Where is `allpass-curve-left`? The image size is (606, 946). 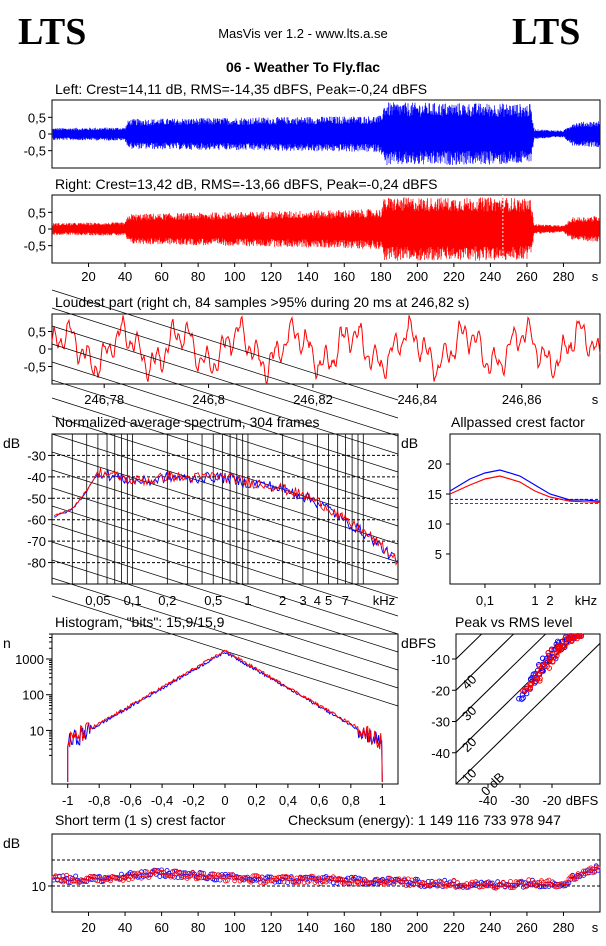 allpass-curve-left is located at coordinates (525, 485).